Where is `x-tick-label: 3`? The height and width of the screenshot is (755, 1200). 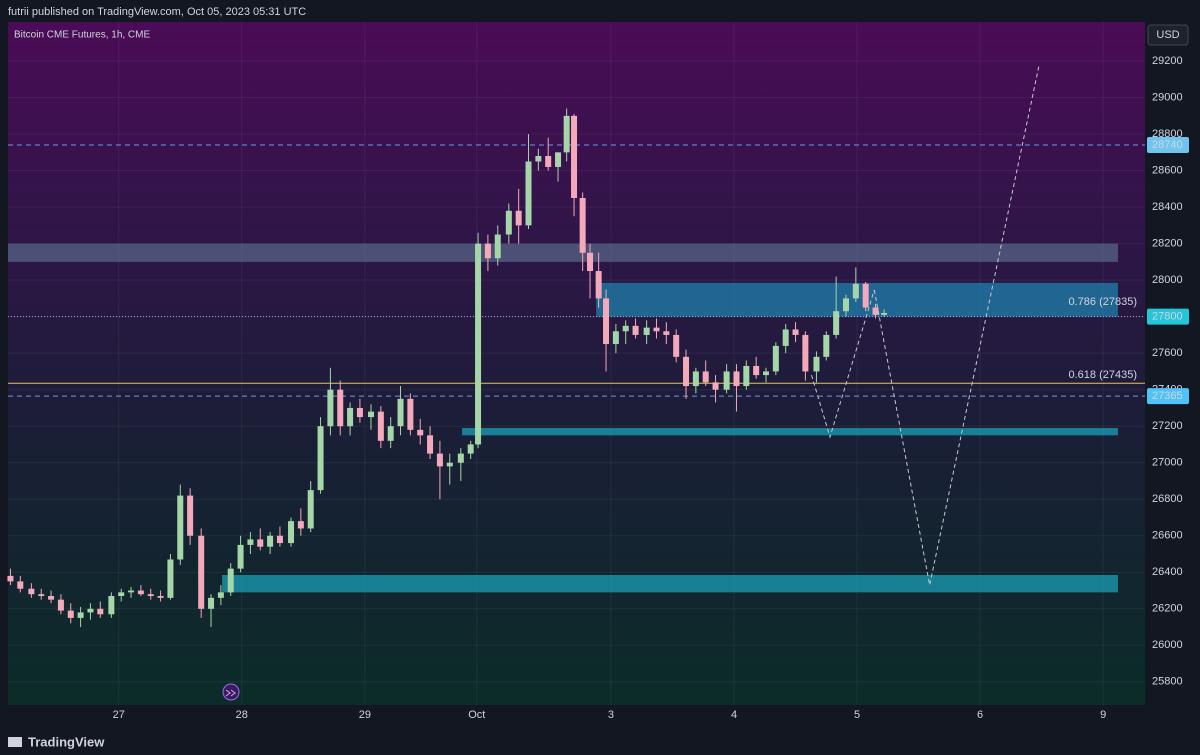
x-tick-label: 3 is located at coordinates (611, 715).